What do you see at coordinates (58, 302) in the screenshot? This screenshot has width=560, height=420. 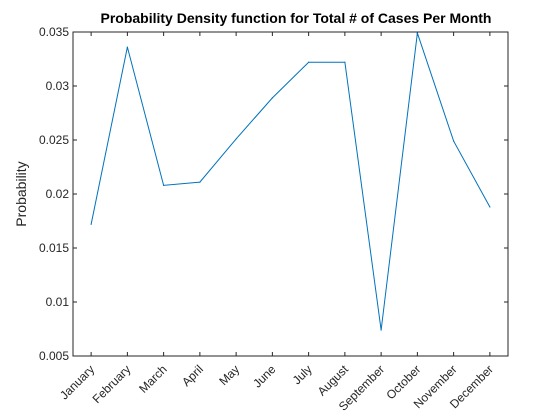 I see `y-tick-label: 0.01` at bounding box center [58, 302].